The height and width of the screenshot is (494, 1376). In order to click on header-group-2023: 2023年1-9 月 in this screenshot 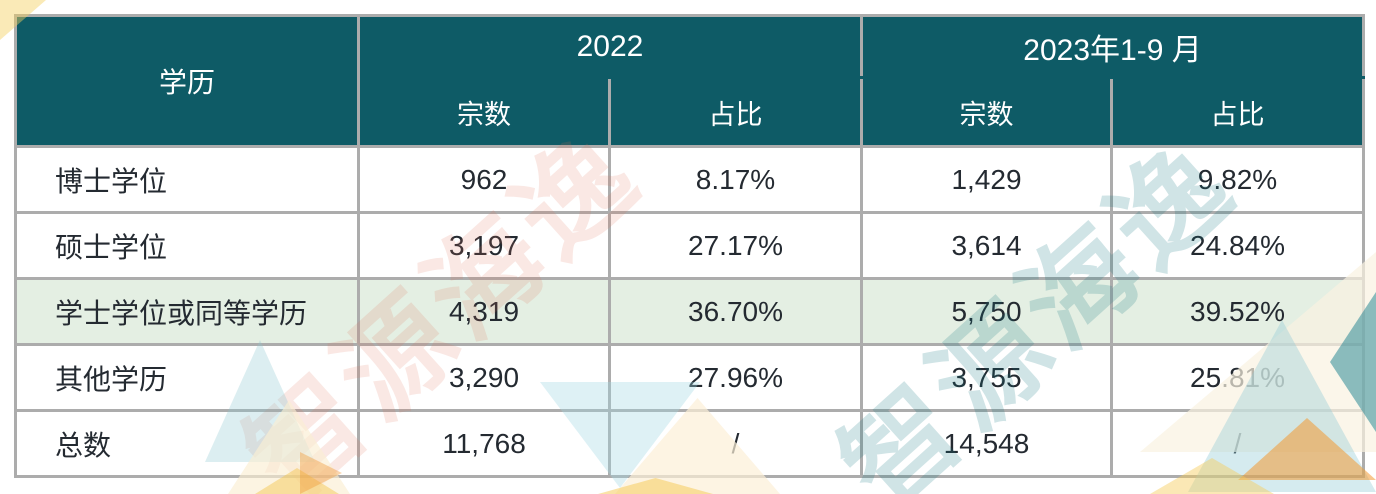, I will do `click(1112, 46)`.